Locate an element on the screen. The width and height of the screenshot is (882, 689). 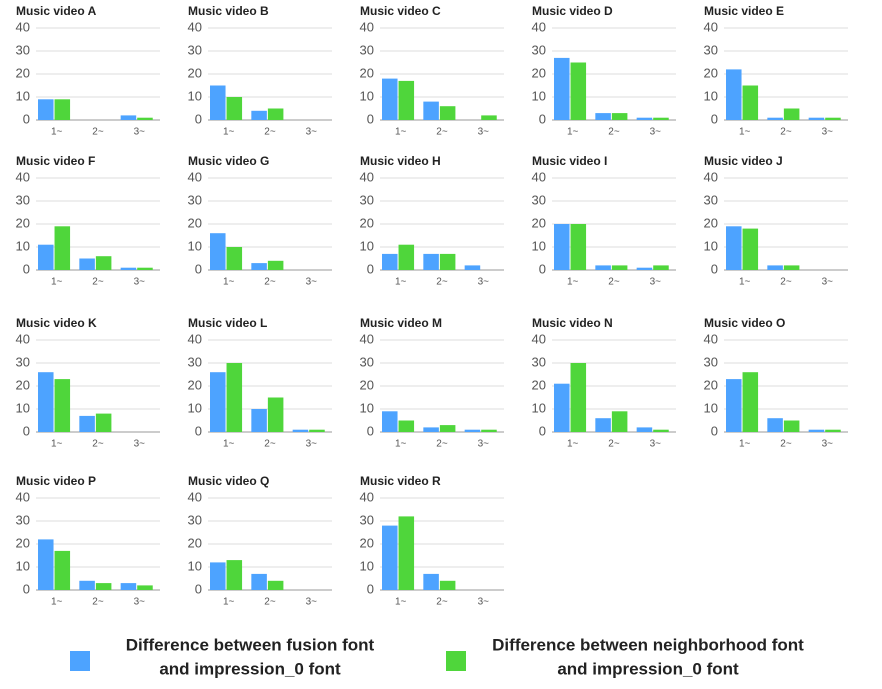
panel-title: Music video M is located at coordinates (401, 323).